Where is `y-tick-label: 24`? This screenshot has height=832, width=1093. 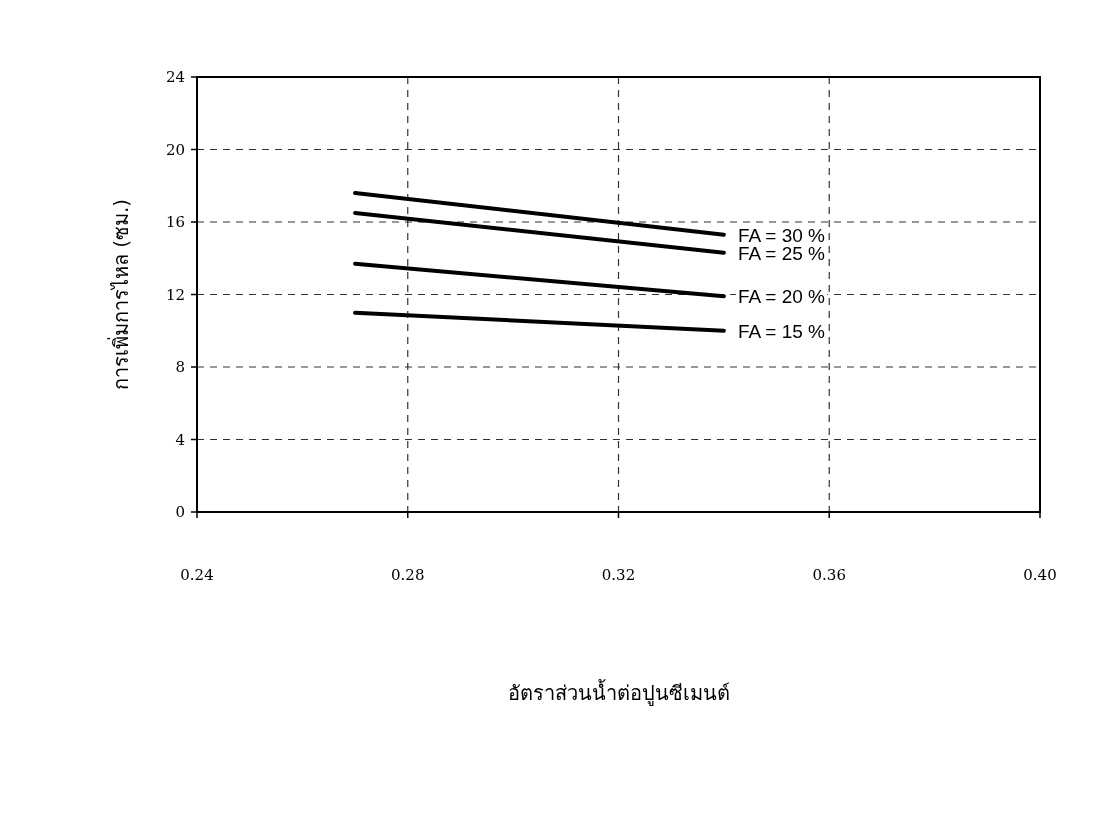
y-tick-label: 24 is located at coordinates (175, 77).